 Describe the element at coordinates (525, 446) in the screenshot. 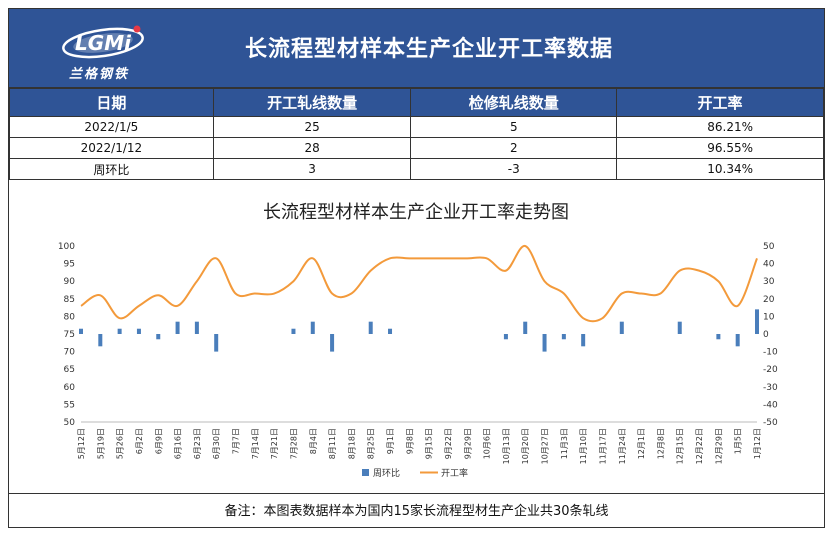

I see `x-tick-label: 10月20日` at that location.